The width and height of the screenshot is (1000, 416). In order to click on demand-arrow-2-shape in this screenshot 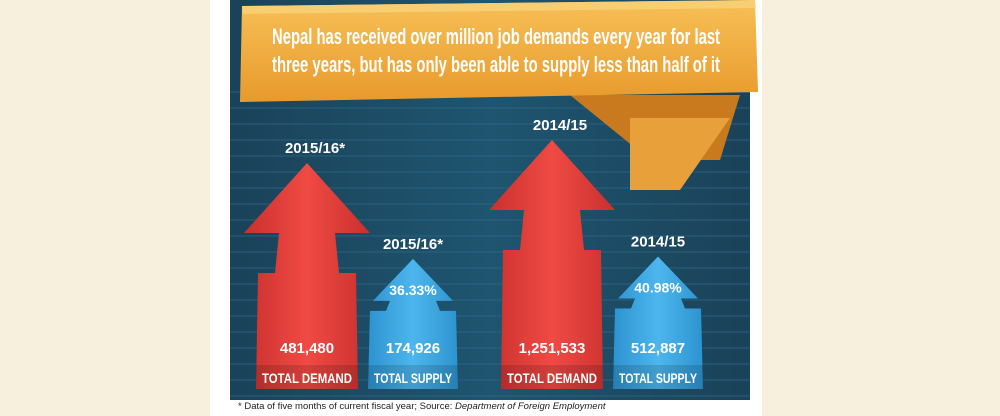, I will do `click(552, 264)`.